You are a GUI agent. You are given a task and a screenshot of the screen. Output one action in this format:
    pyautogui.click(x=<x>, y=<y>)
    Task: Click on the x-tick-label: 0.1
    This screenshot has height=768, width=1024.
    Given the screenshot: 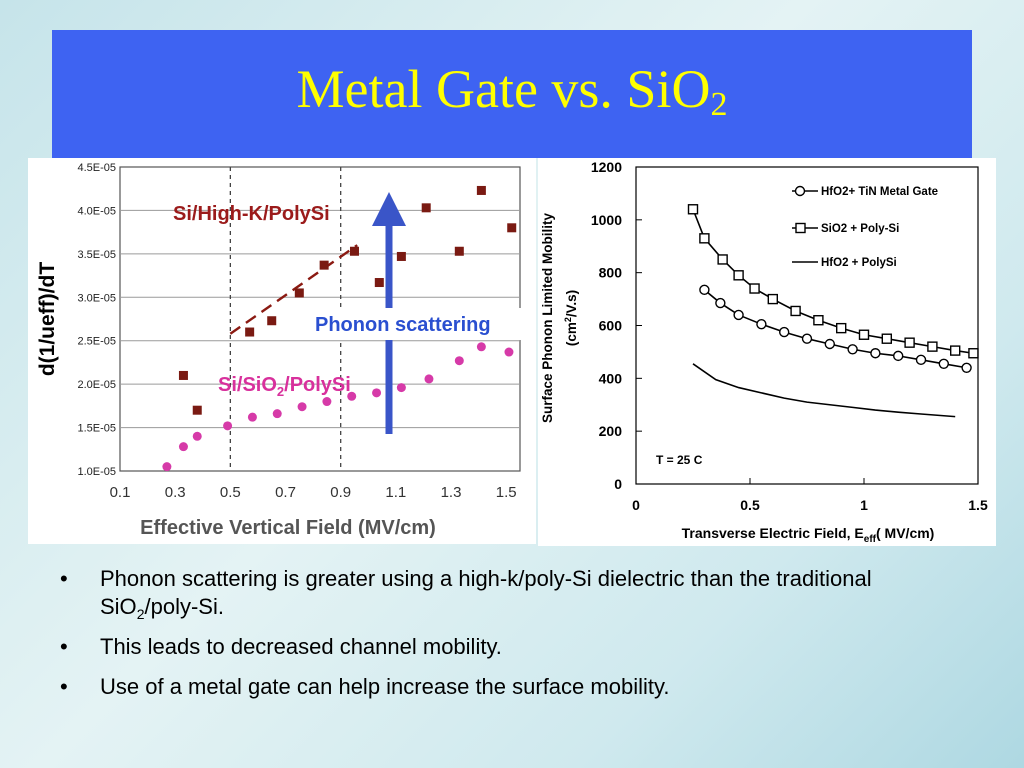 What is the action you would take?
    pyautogui.click(x=120, y=492)
    